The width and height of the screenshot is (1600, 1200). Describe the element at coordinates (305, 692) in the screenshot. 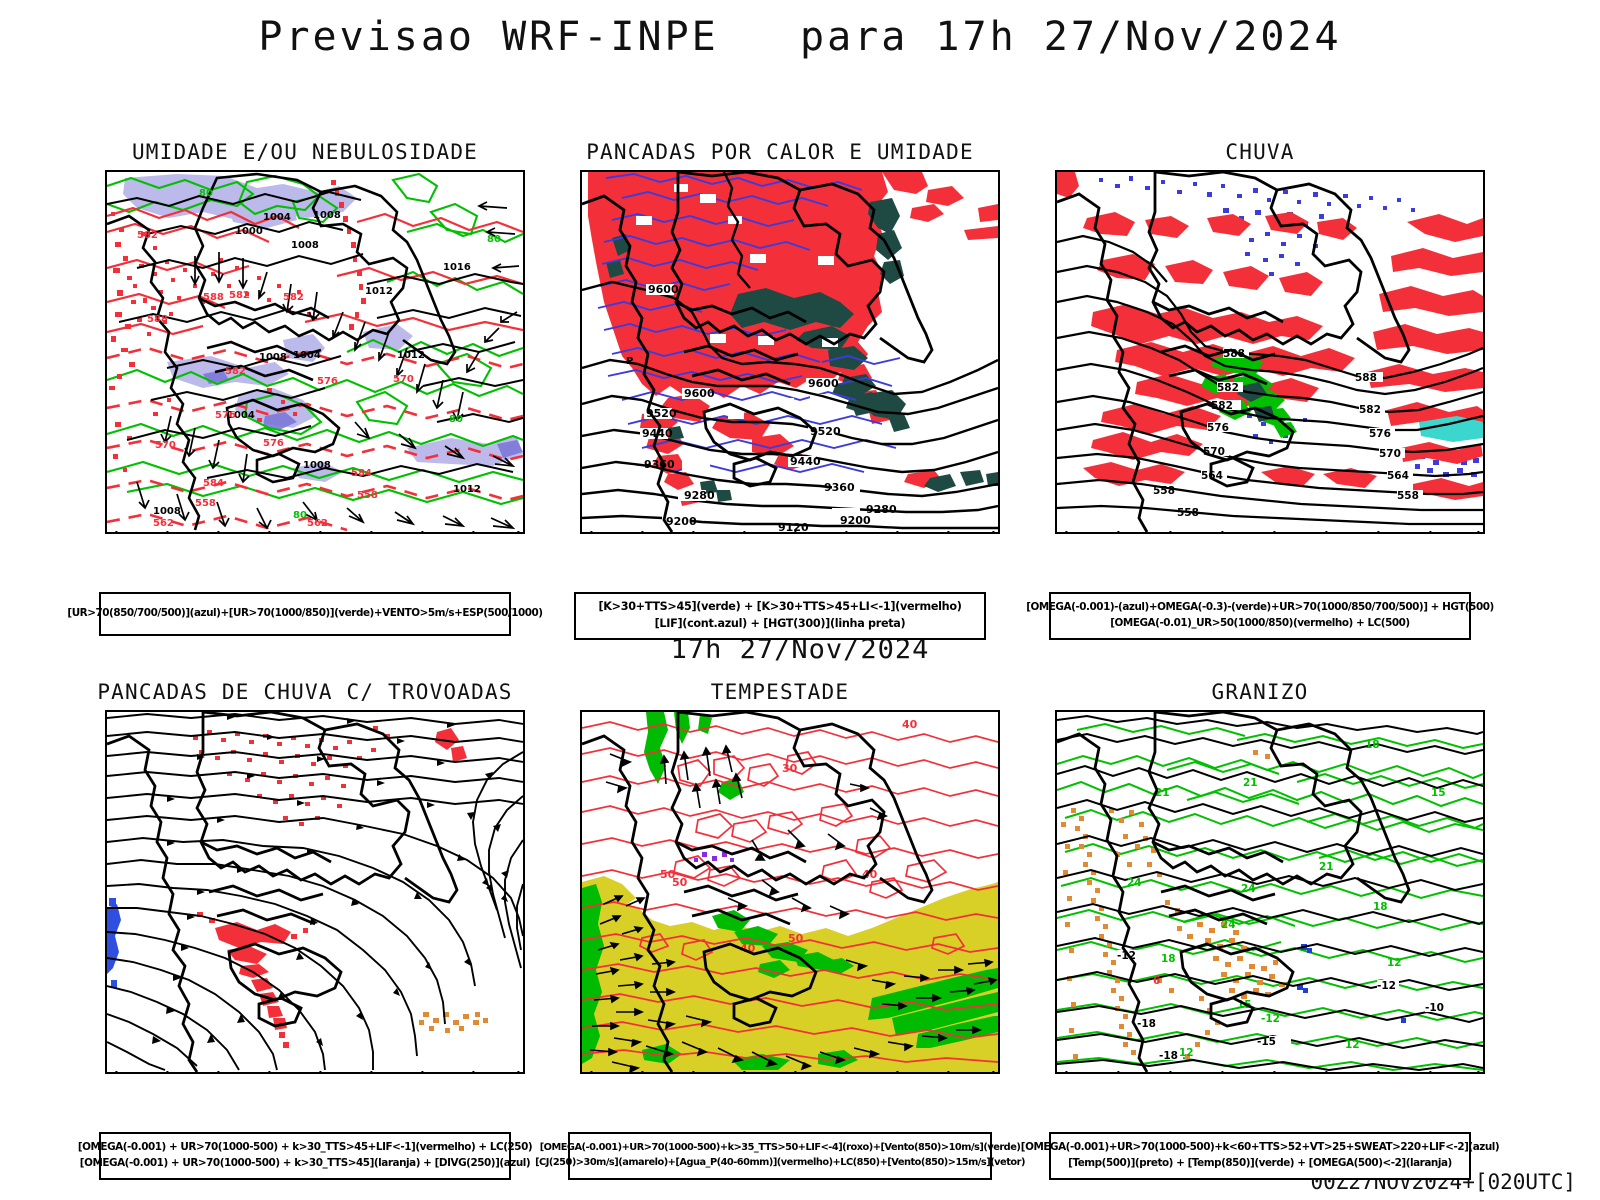

I see `panel-title-pancadas-trovoadas: PANCADAS DE CHUVA C/ TROVOADAS` at that location.